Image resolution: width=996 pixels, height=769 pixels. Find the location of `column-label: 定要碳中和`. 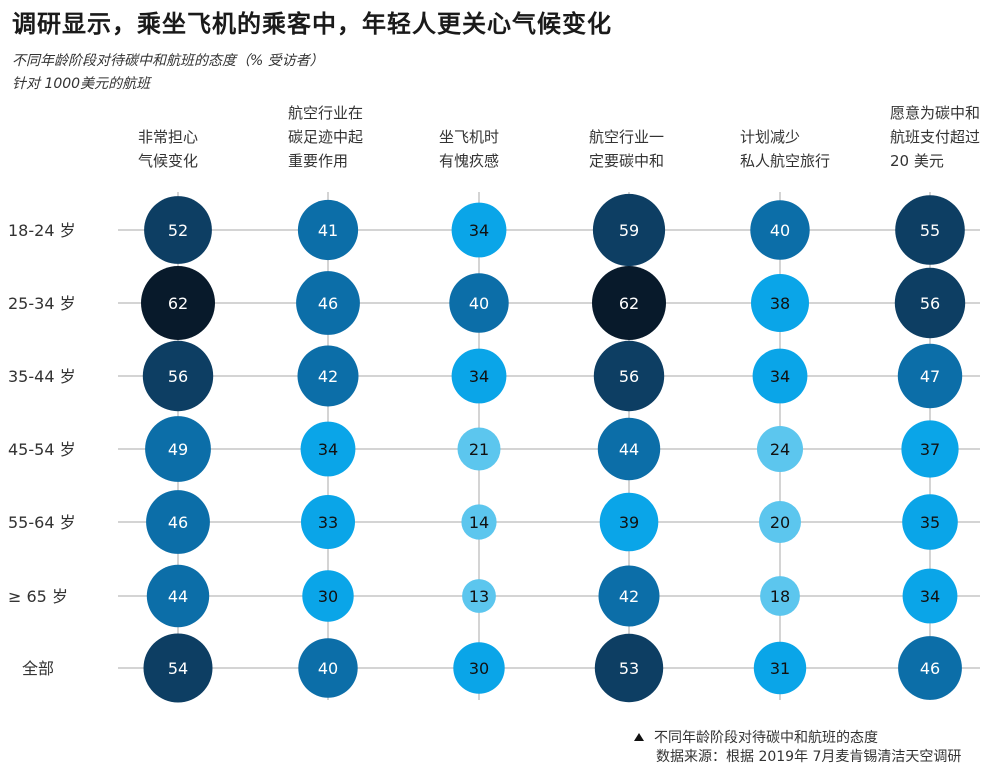

column-label: 定要碳中和 is located at coordinates (626, 161).